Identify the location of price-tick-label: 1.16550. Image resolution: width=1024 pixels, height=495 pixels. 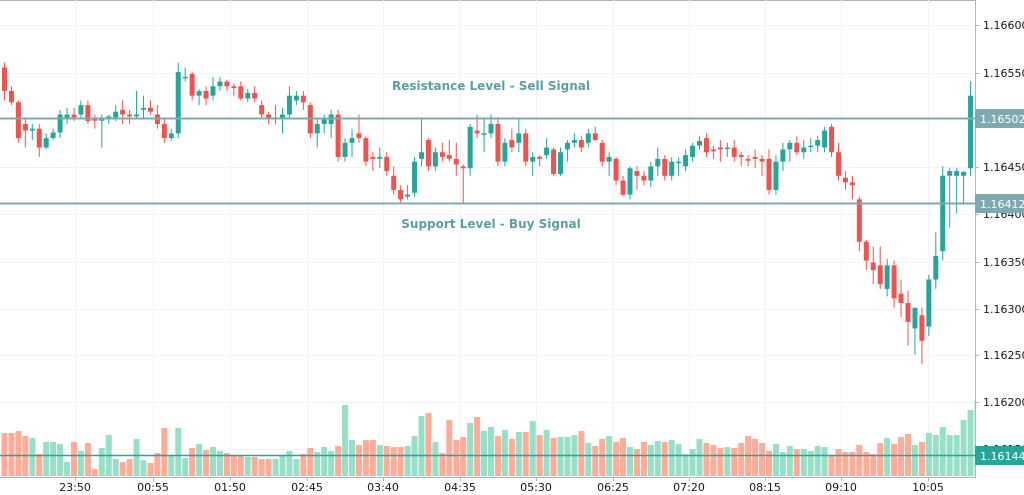
(1003, 73).